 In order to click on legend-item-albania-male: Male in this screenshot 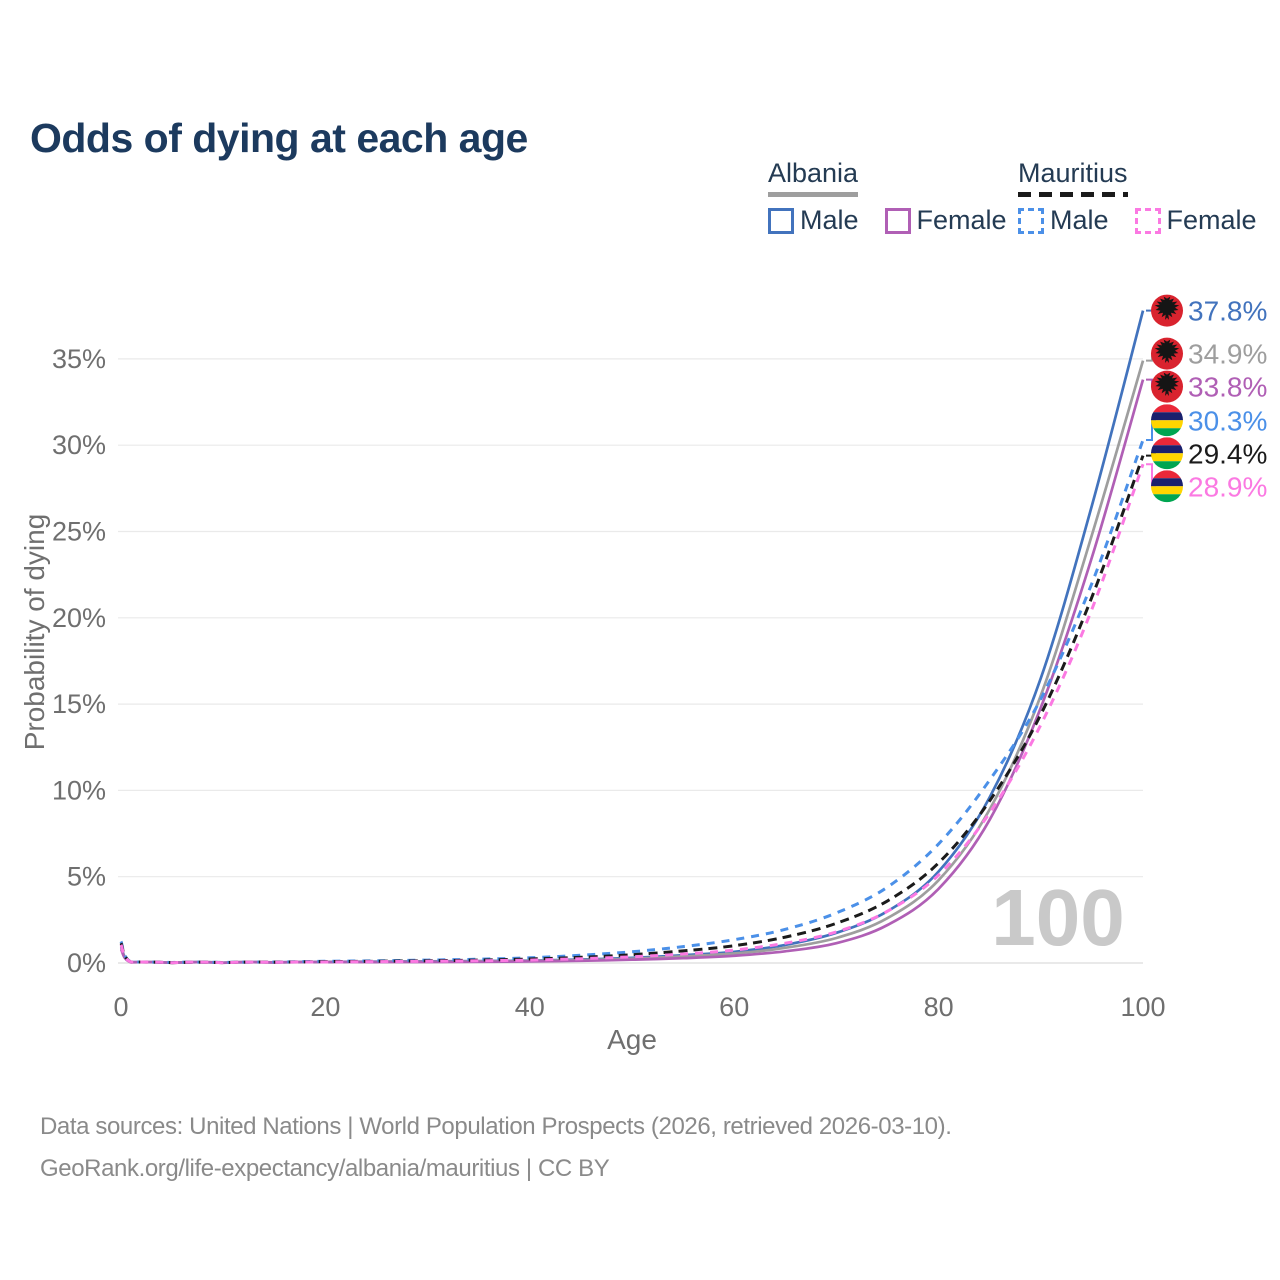, I will do `click(813, 220)`.